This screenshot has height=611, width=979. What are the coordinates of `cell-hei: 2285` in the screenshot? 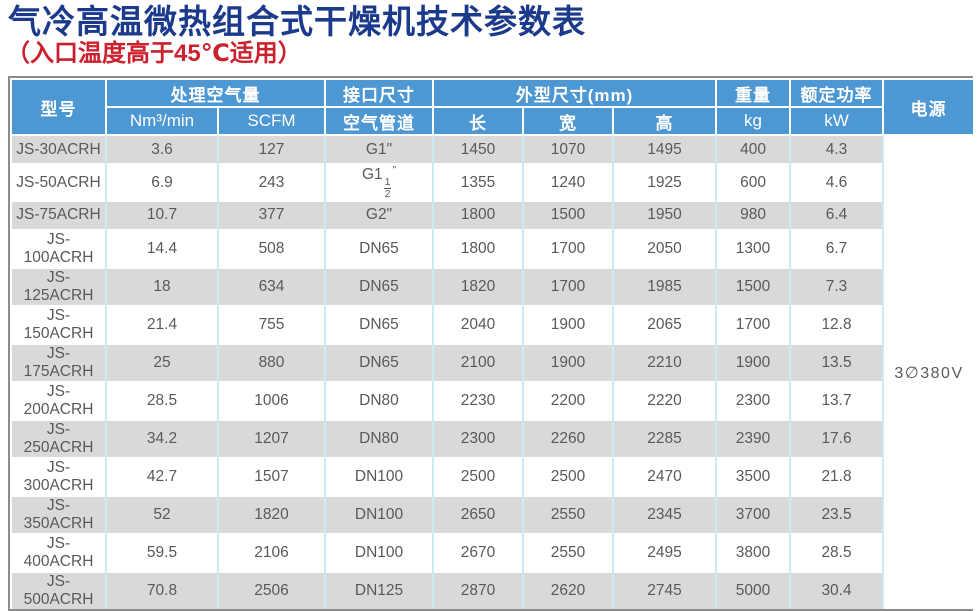 It's located at (664, 438).